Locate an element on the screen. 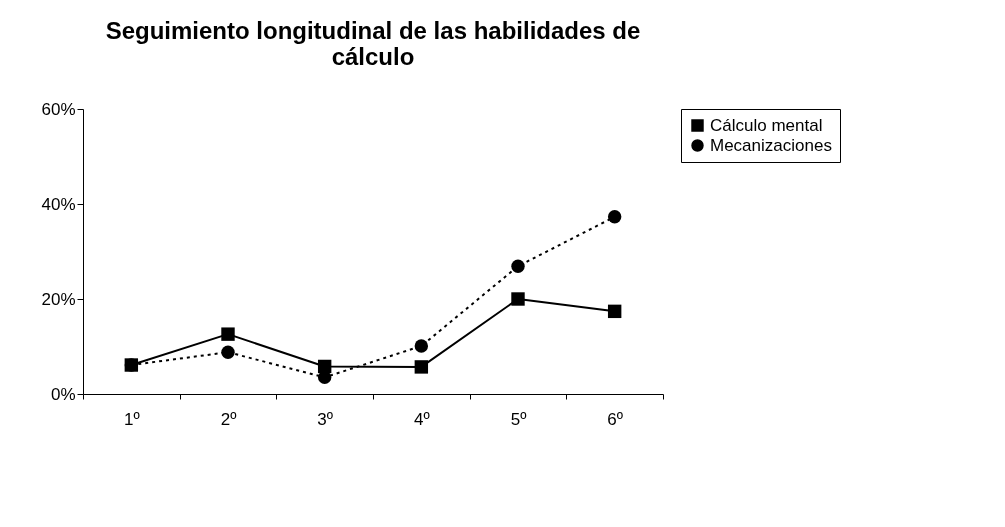 Image resolution: width=1005 pixels, height=527 pixels. x-tick-label: 4º is located at coordinates (422, 419).